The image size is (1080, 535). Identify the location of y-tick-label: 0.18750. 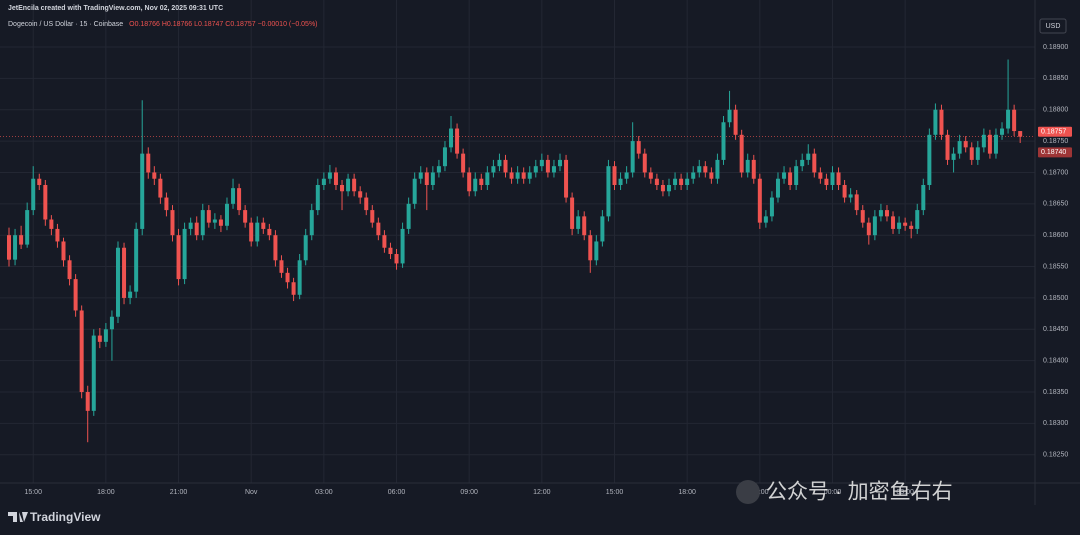
(1055, 141).